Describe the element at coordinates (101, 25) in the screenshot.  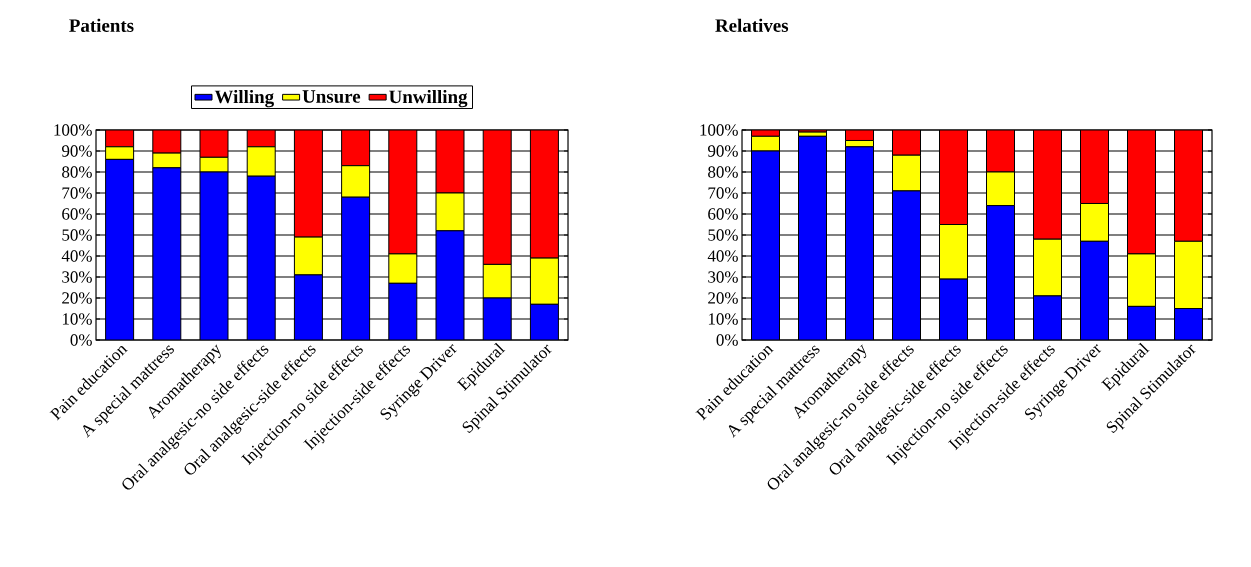
I see `chart-title: Patients` at that location.